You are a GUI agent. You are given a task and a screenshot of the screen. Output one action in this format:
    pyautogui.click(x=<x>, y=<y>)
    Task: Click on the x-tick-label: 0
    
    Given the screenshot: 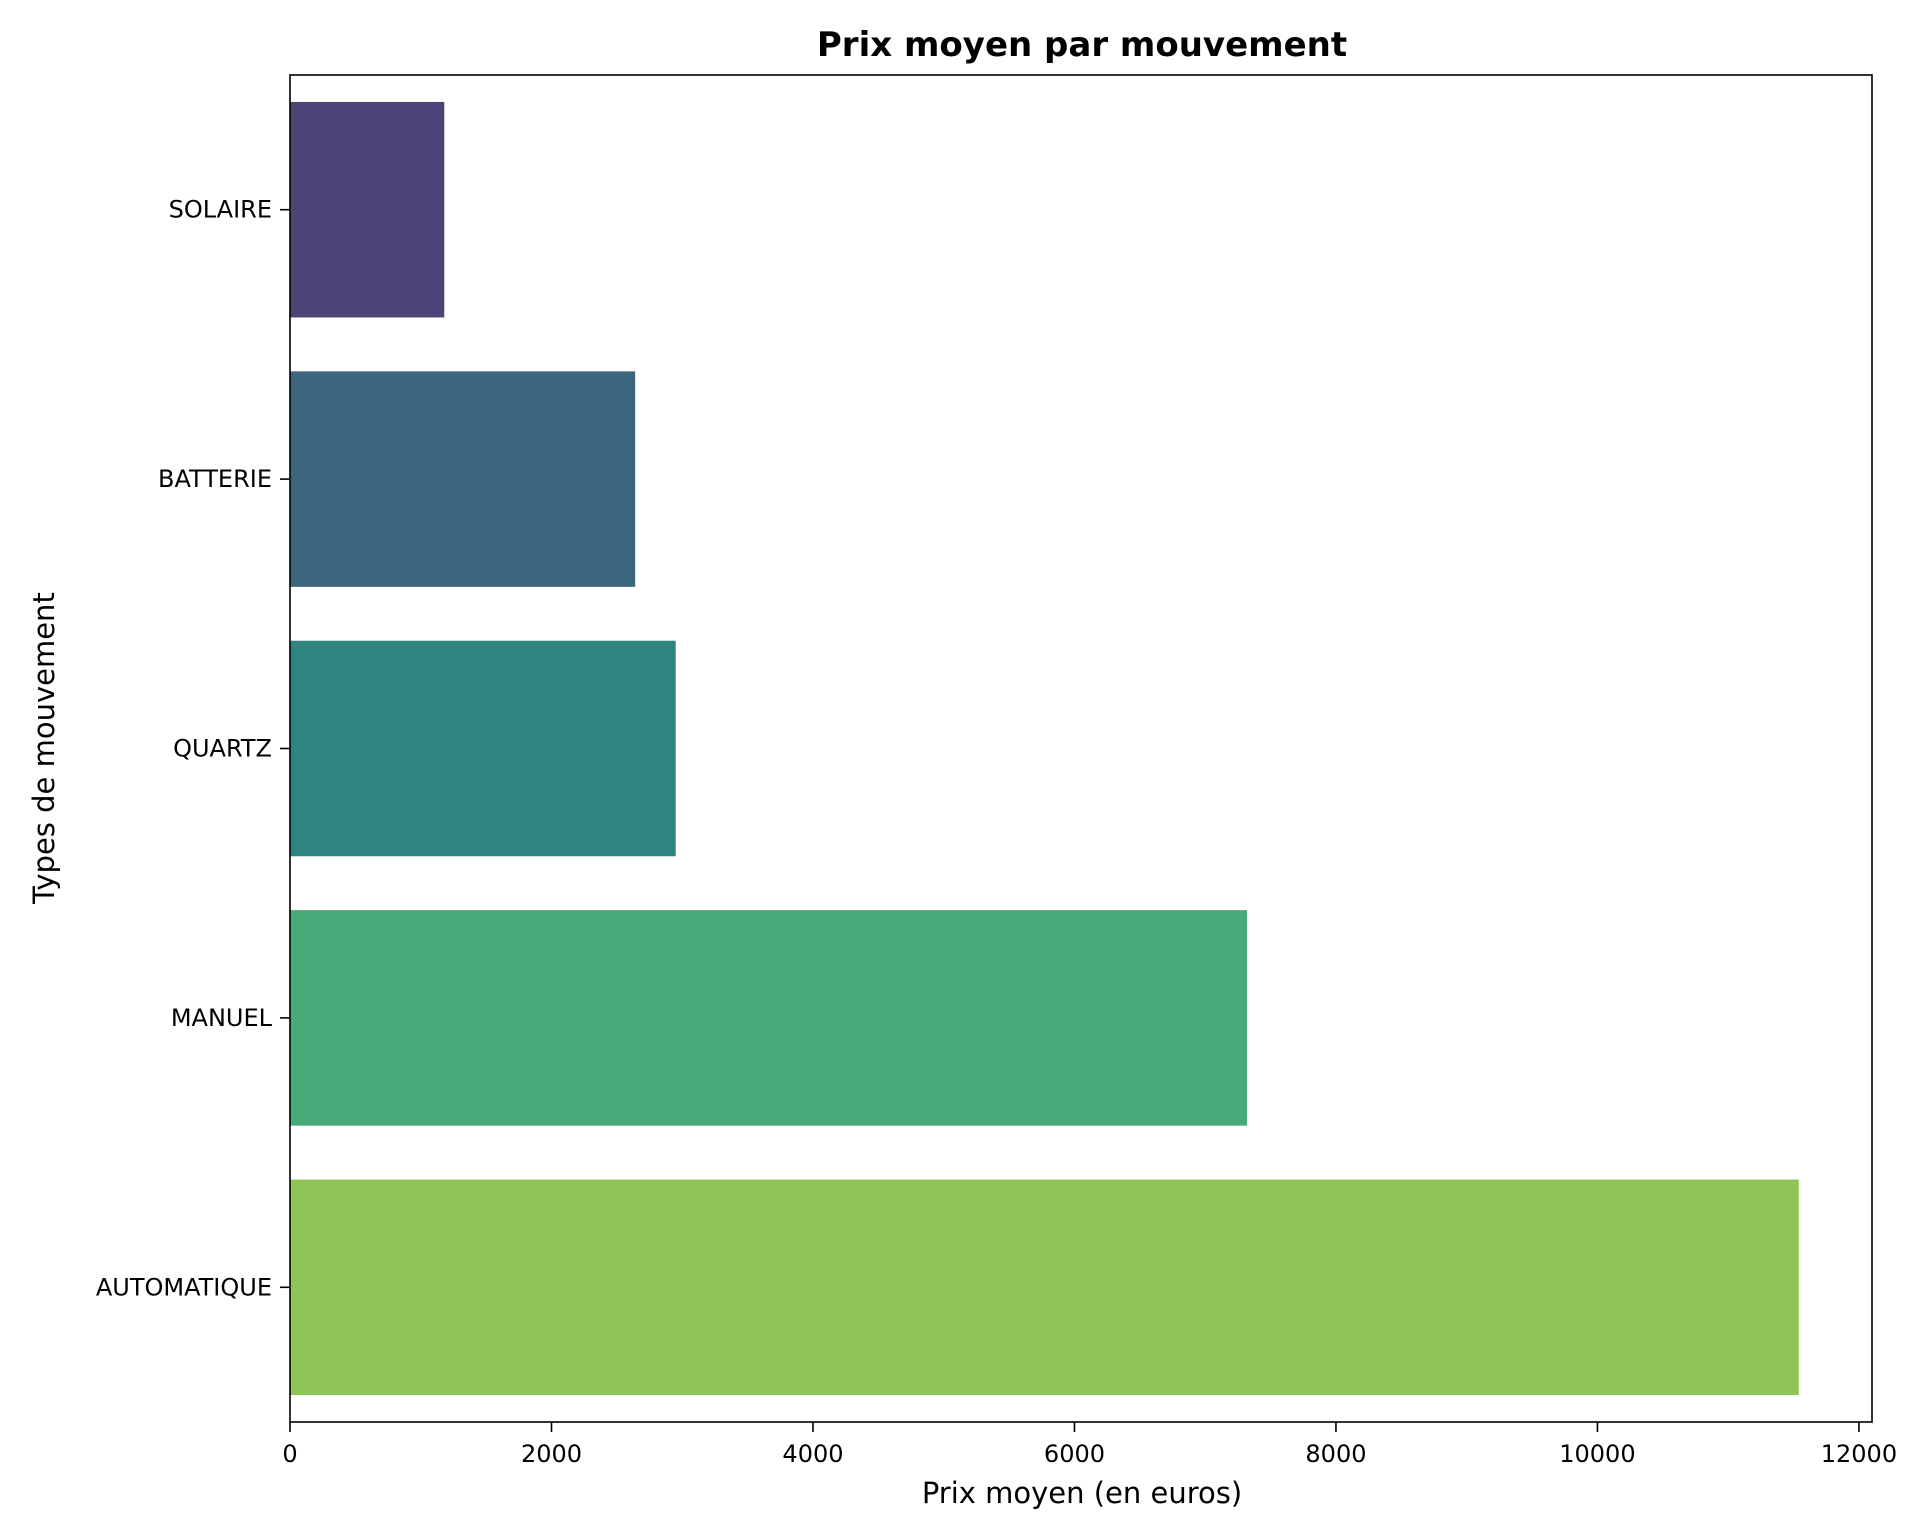 What is the action you would take?
    pyautogui.click(x=289, y=1454)
    